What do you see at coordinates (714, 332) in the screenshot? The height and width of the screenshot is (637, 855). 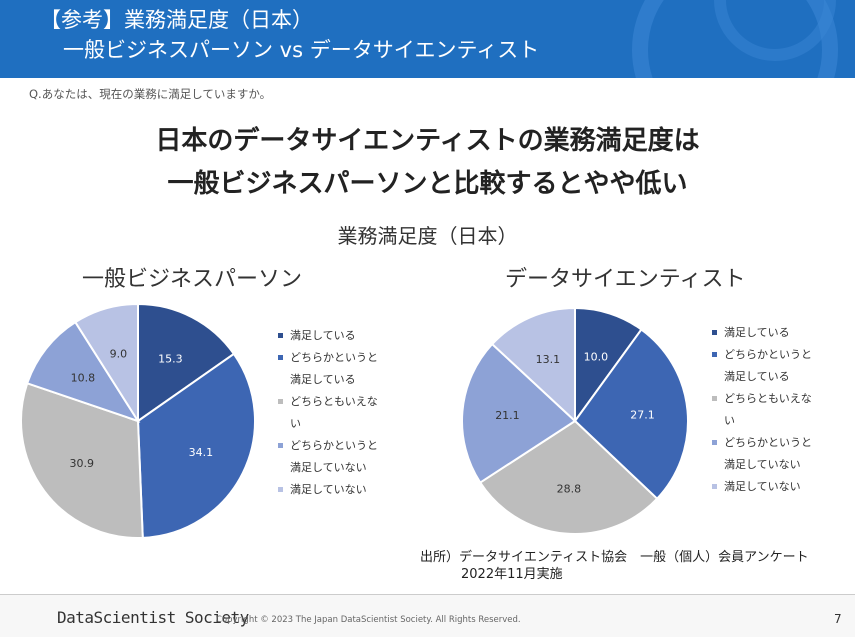 I see `legend1-swatch-satisfied` at bounding box center [714, 332].